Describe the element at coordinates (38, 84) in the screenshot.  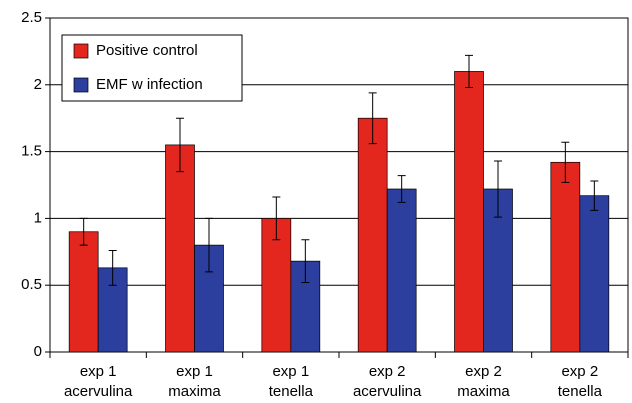
I see `y-tick-label: 2` at that location.